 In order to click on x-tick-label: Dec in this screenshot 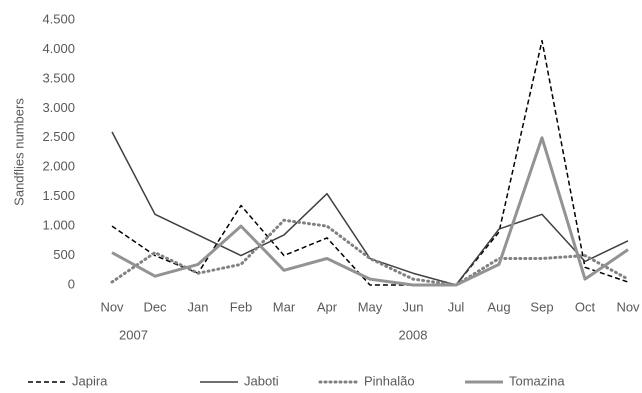, I will do `click(155, 306)`.